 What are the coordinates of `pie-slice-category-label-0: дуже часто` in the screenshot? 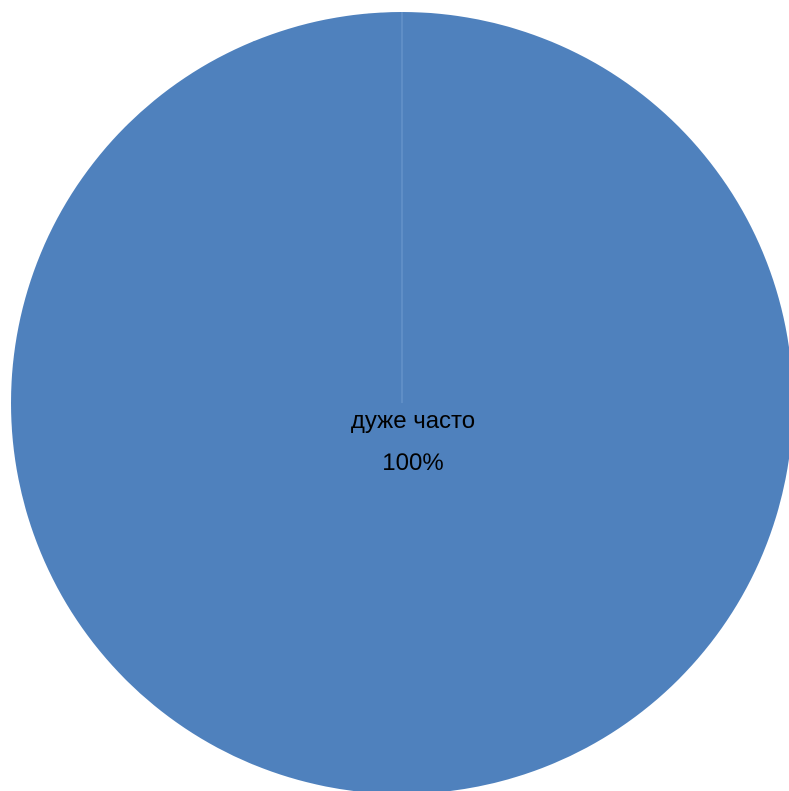 It's located at (413, 420).